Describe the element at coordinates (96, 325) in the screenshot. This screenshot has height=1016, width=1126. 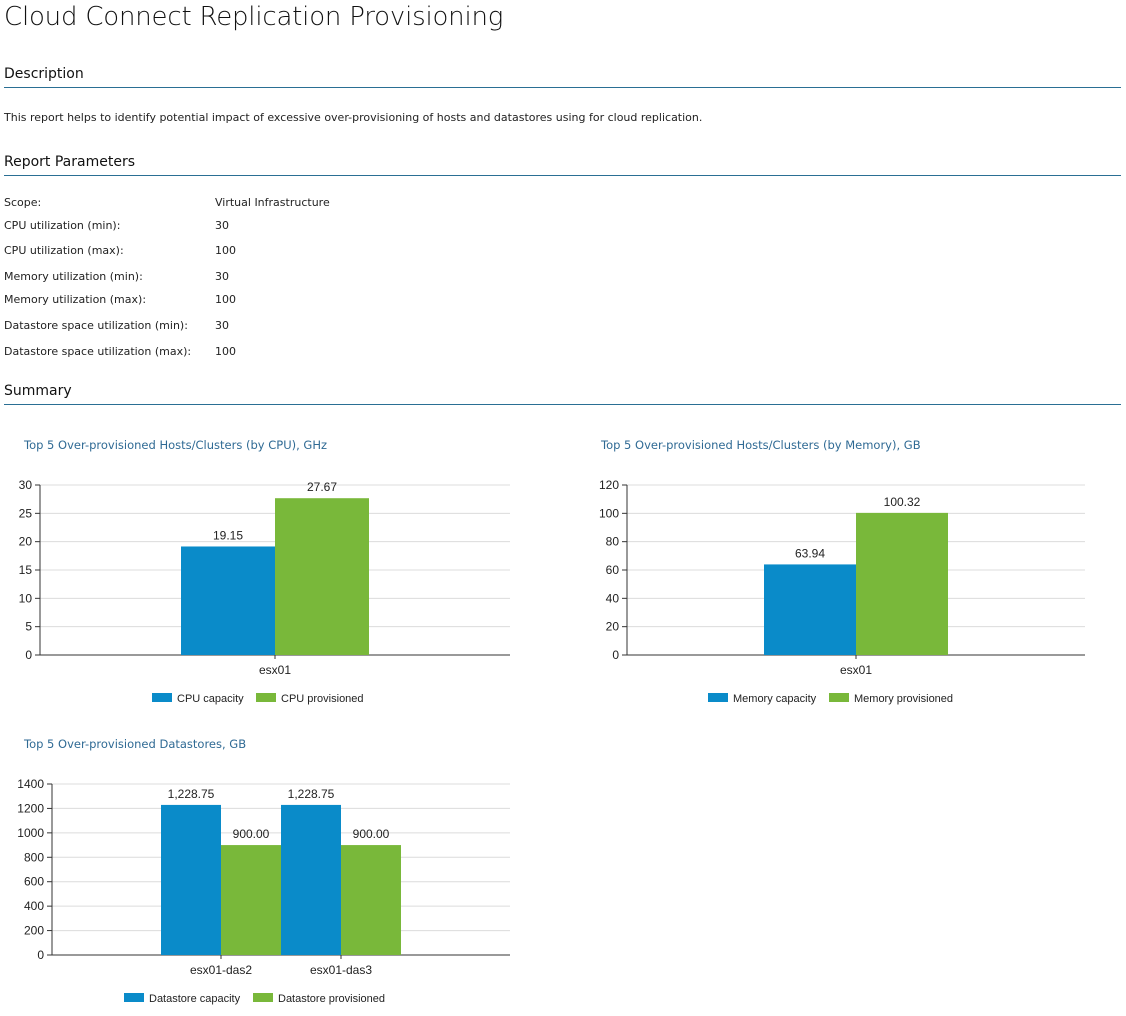
I see `param-datastore-min-label: Datastore space utilization (min):` at that location.